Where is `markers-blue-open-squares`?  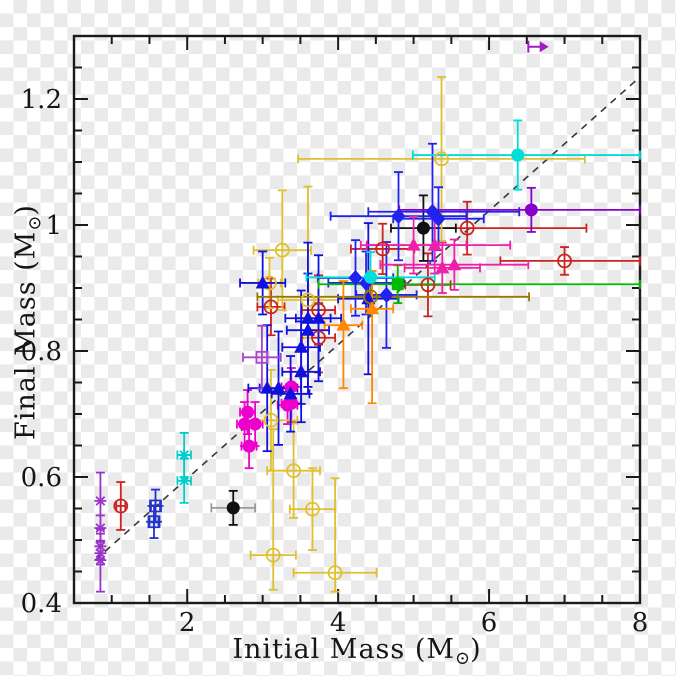 markers-blue-open-squares is located at coordinates (154, 513).